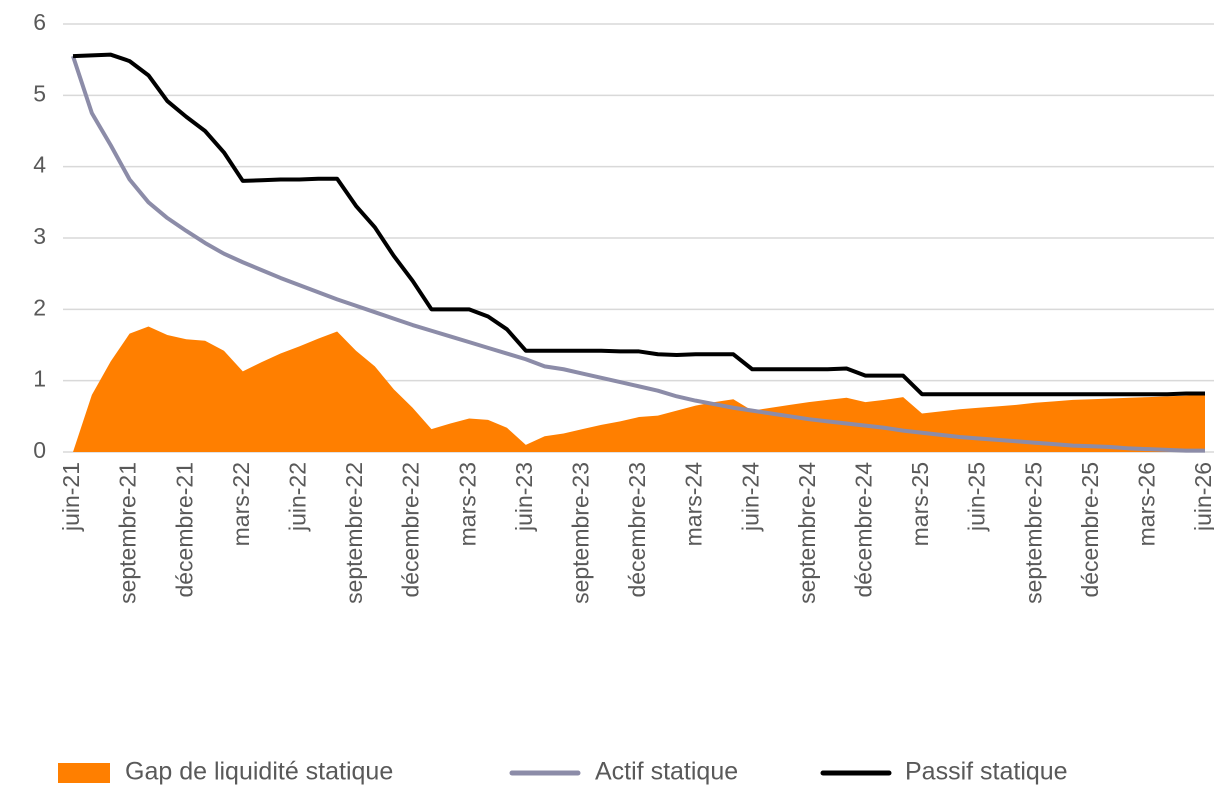  What do you see at coordinates (1090, 530) in the screenshot?
I see `x-tick-label: décembre-25` at bounding box center [1090, 530].